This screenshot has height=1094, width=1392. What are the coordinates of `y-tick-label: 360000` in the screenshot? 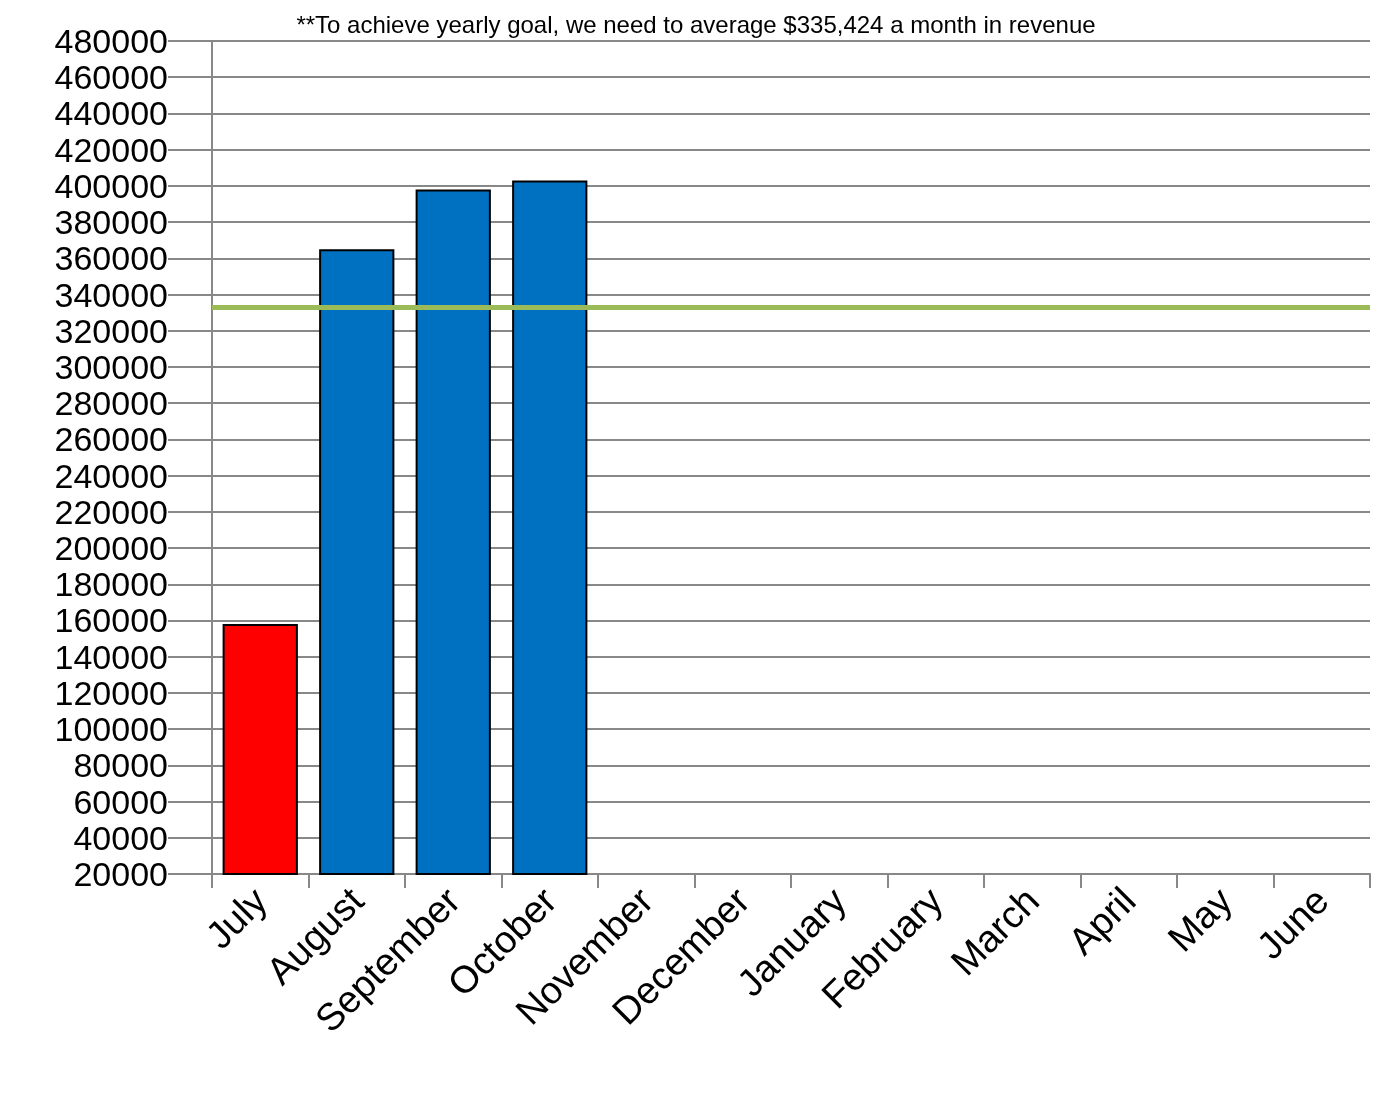 It's located at (111, 258).